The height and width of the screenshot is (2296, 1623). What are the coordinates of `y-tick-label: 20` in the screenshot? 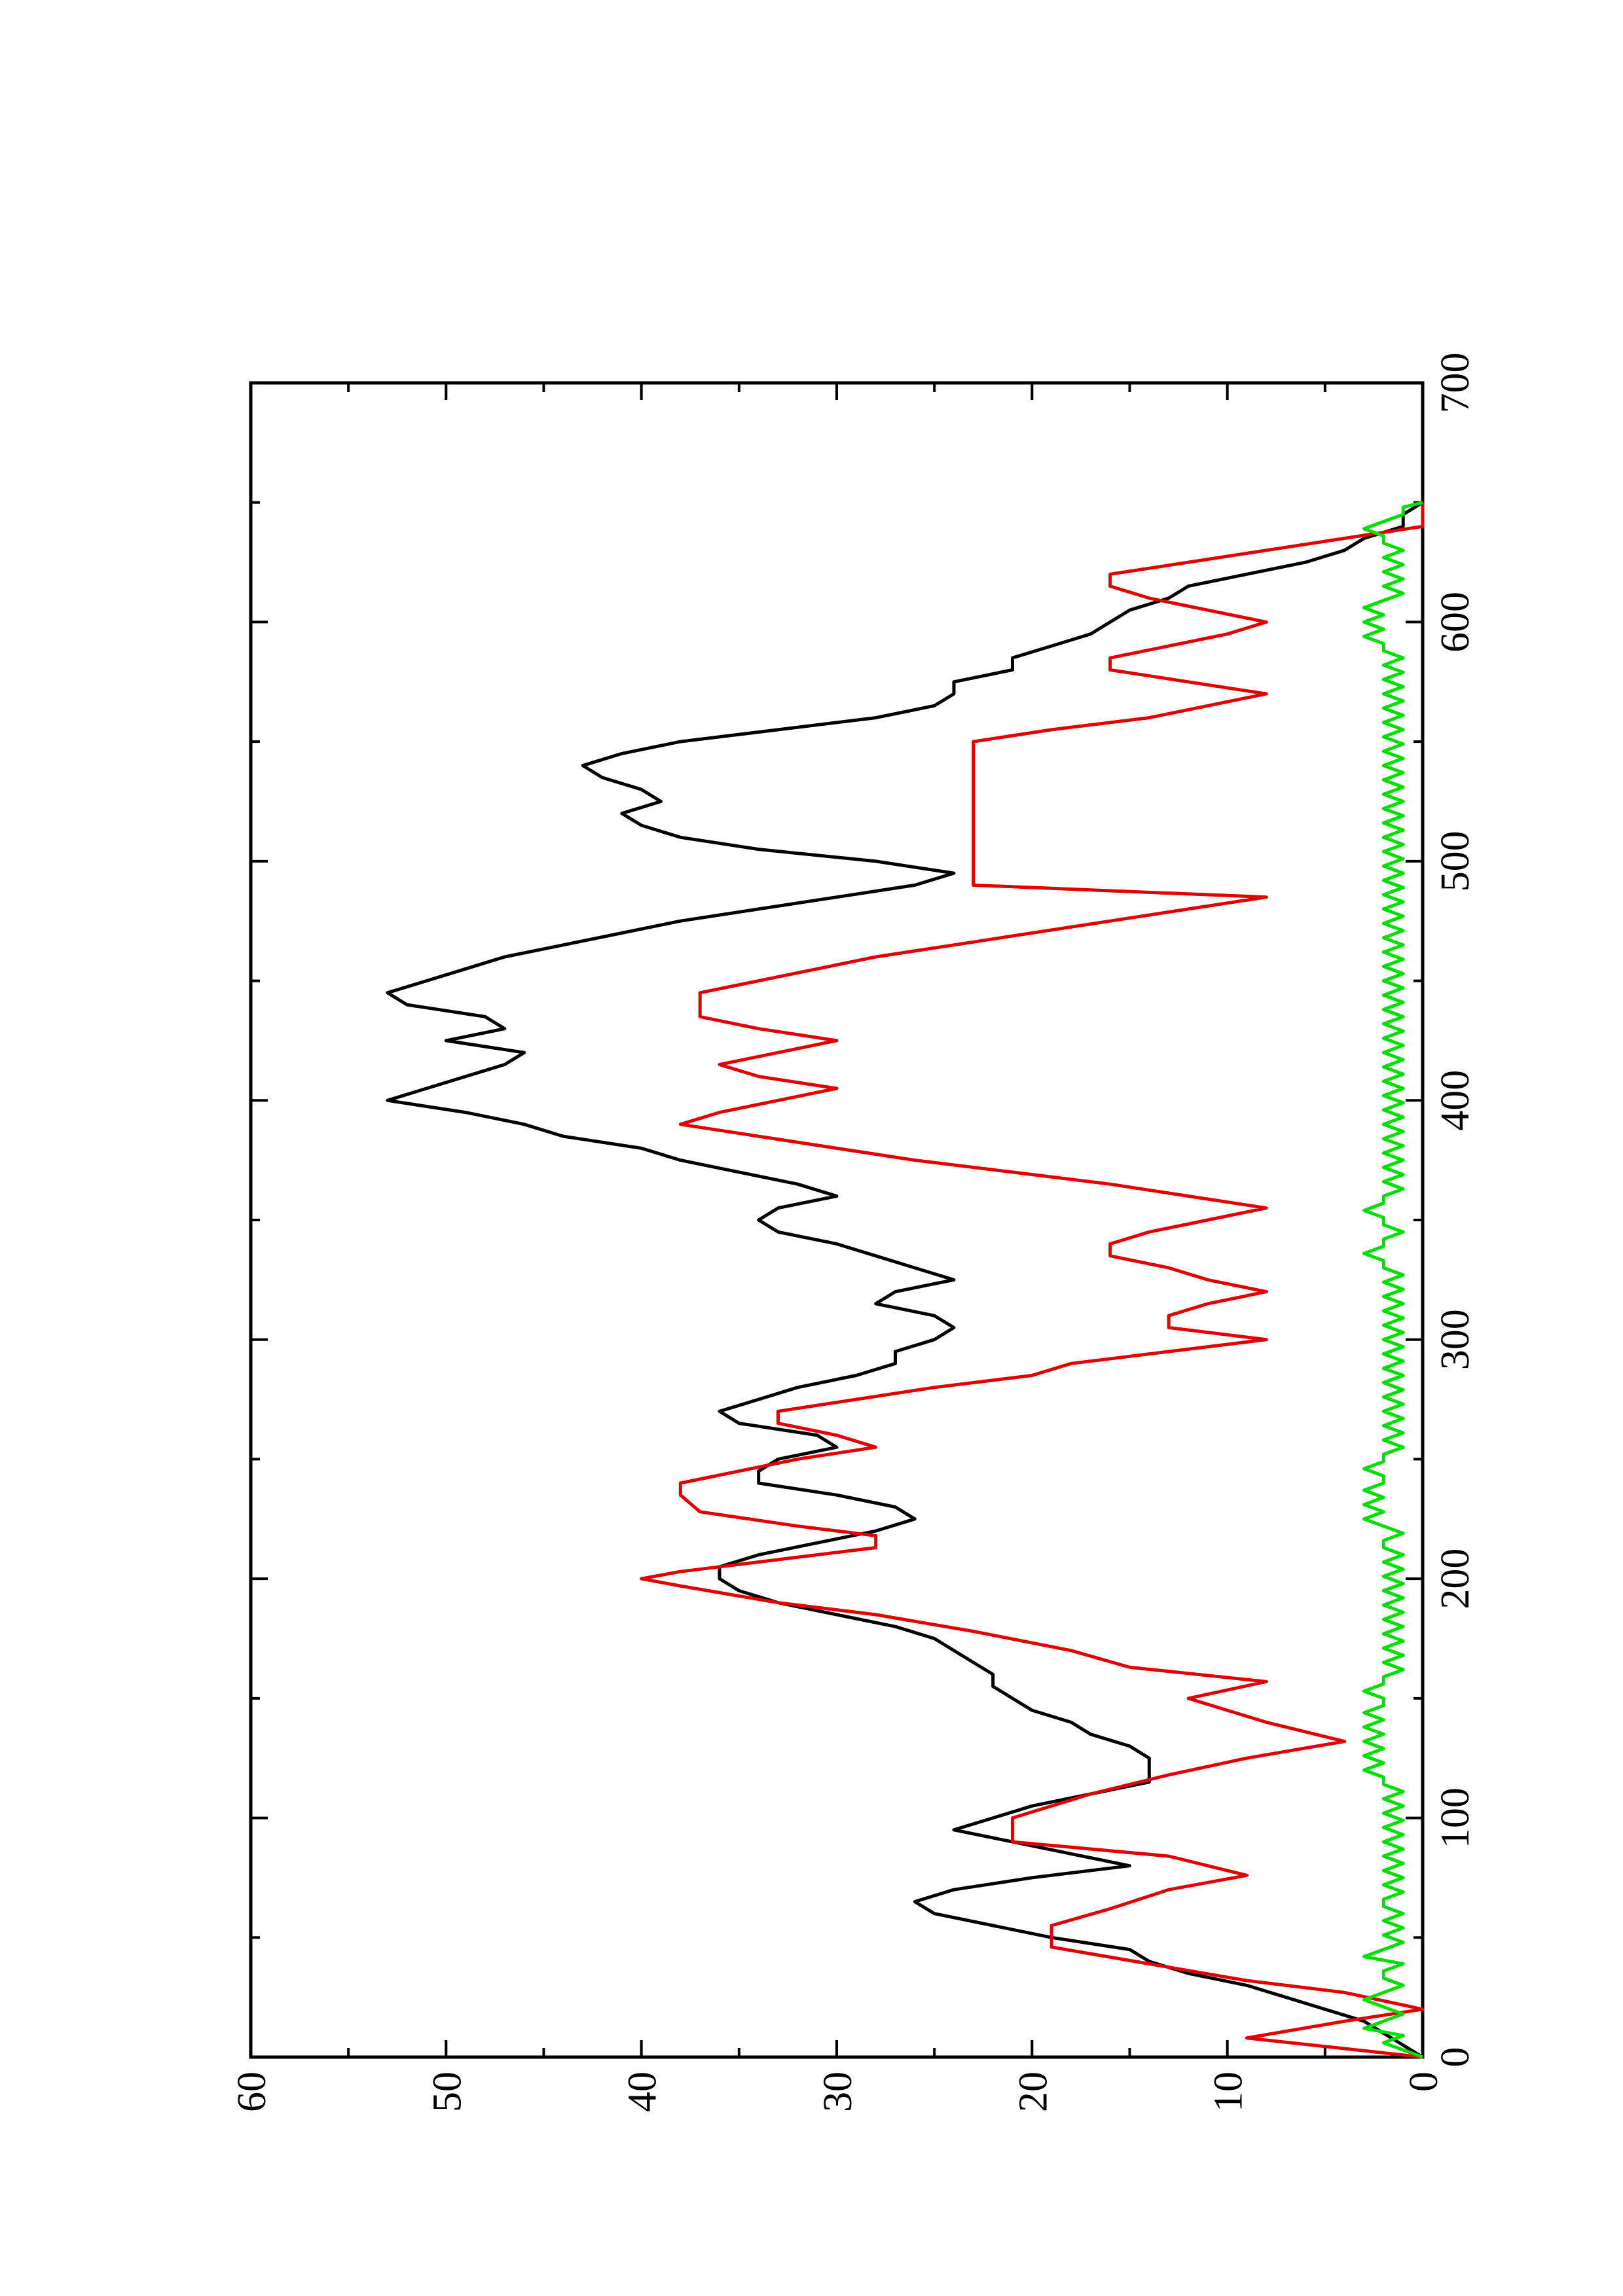 It's located at (1033, 2092).